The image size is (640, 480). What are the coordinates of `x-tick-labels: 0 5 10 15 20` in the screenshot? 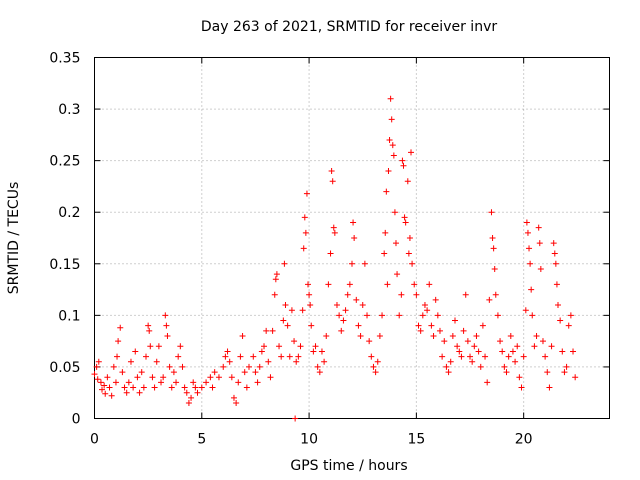 It's located at (311, 440).